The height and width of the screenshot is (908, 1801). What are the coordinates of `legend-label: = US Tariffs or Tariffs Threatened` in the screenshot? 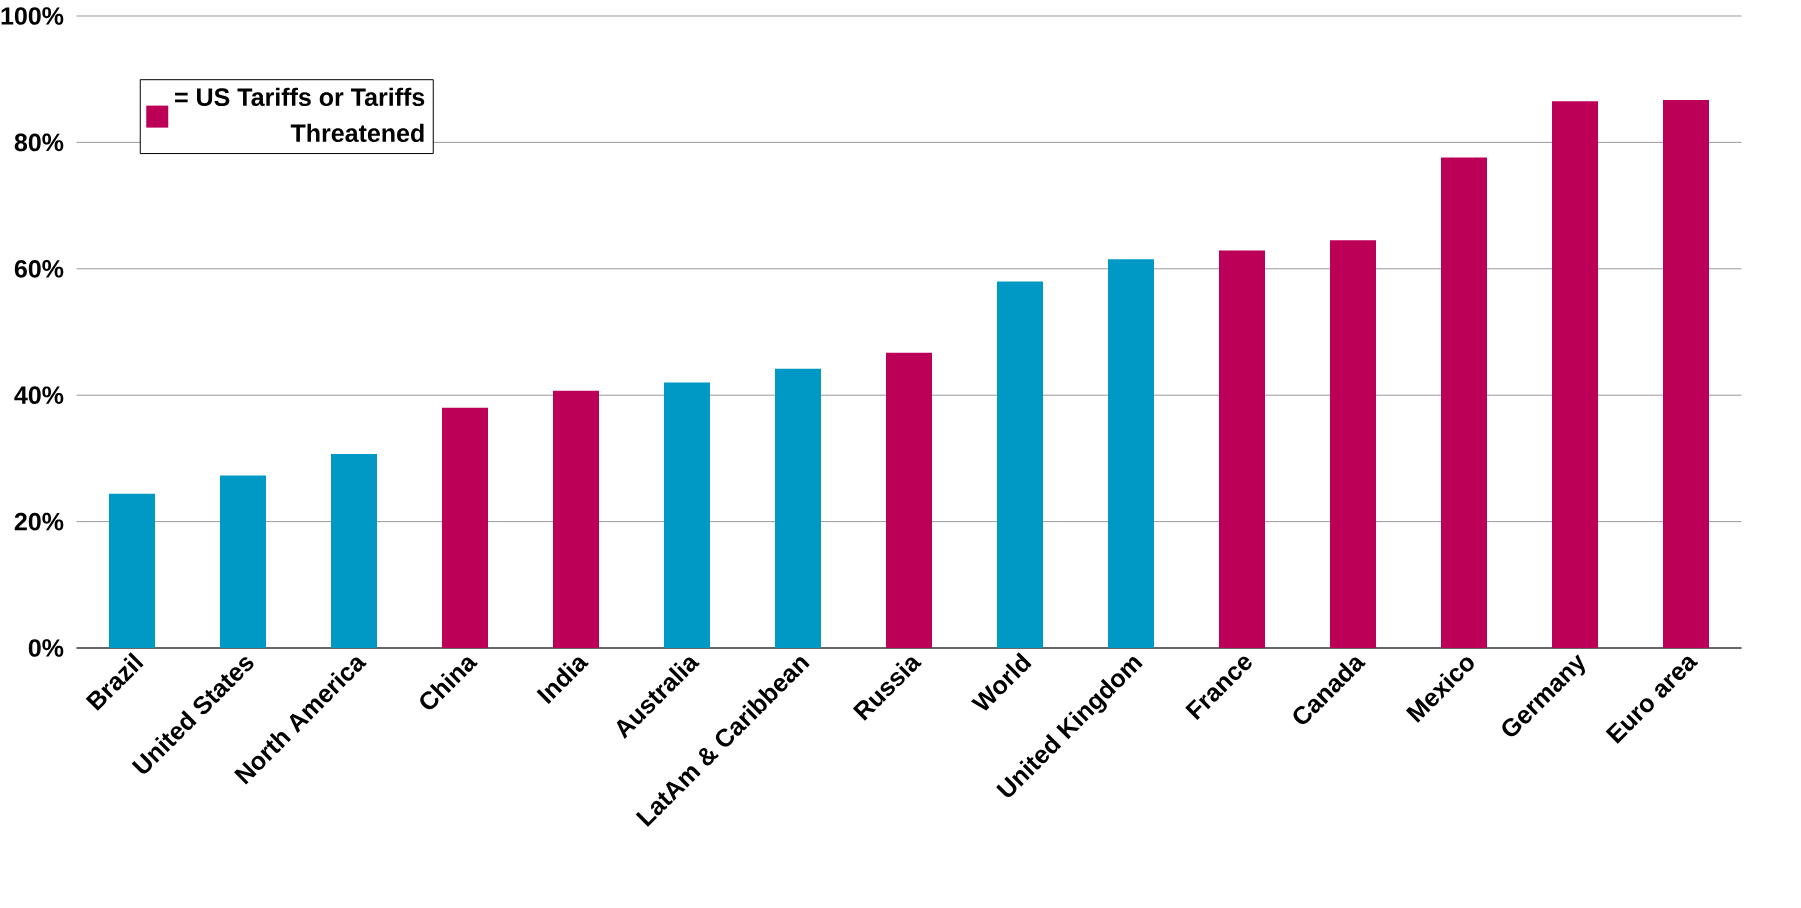 It's located at (300, 115).